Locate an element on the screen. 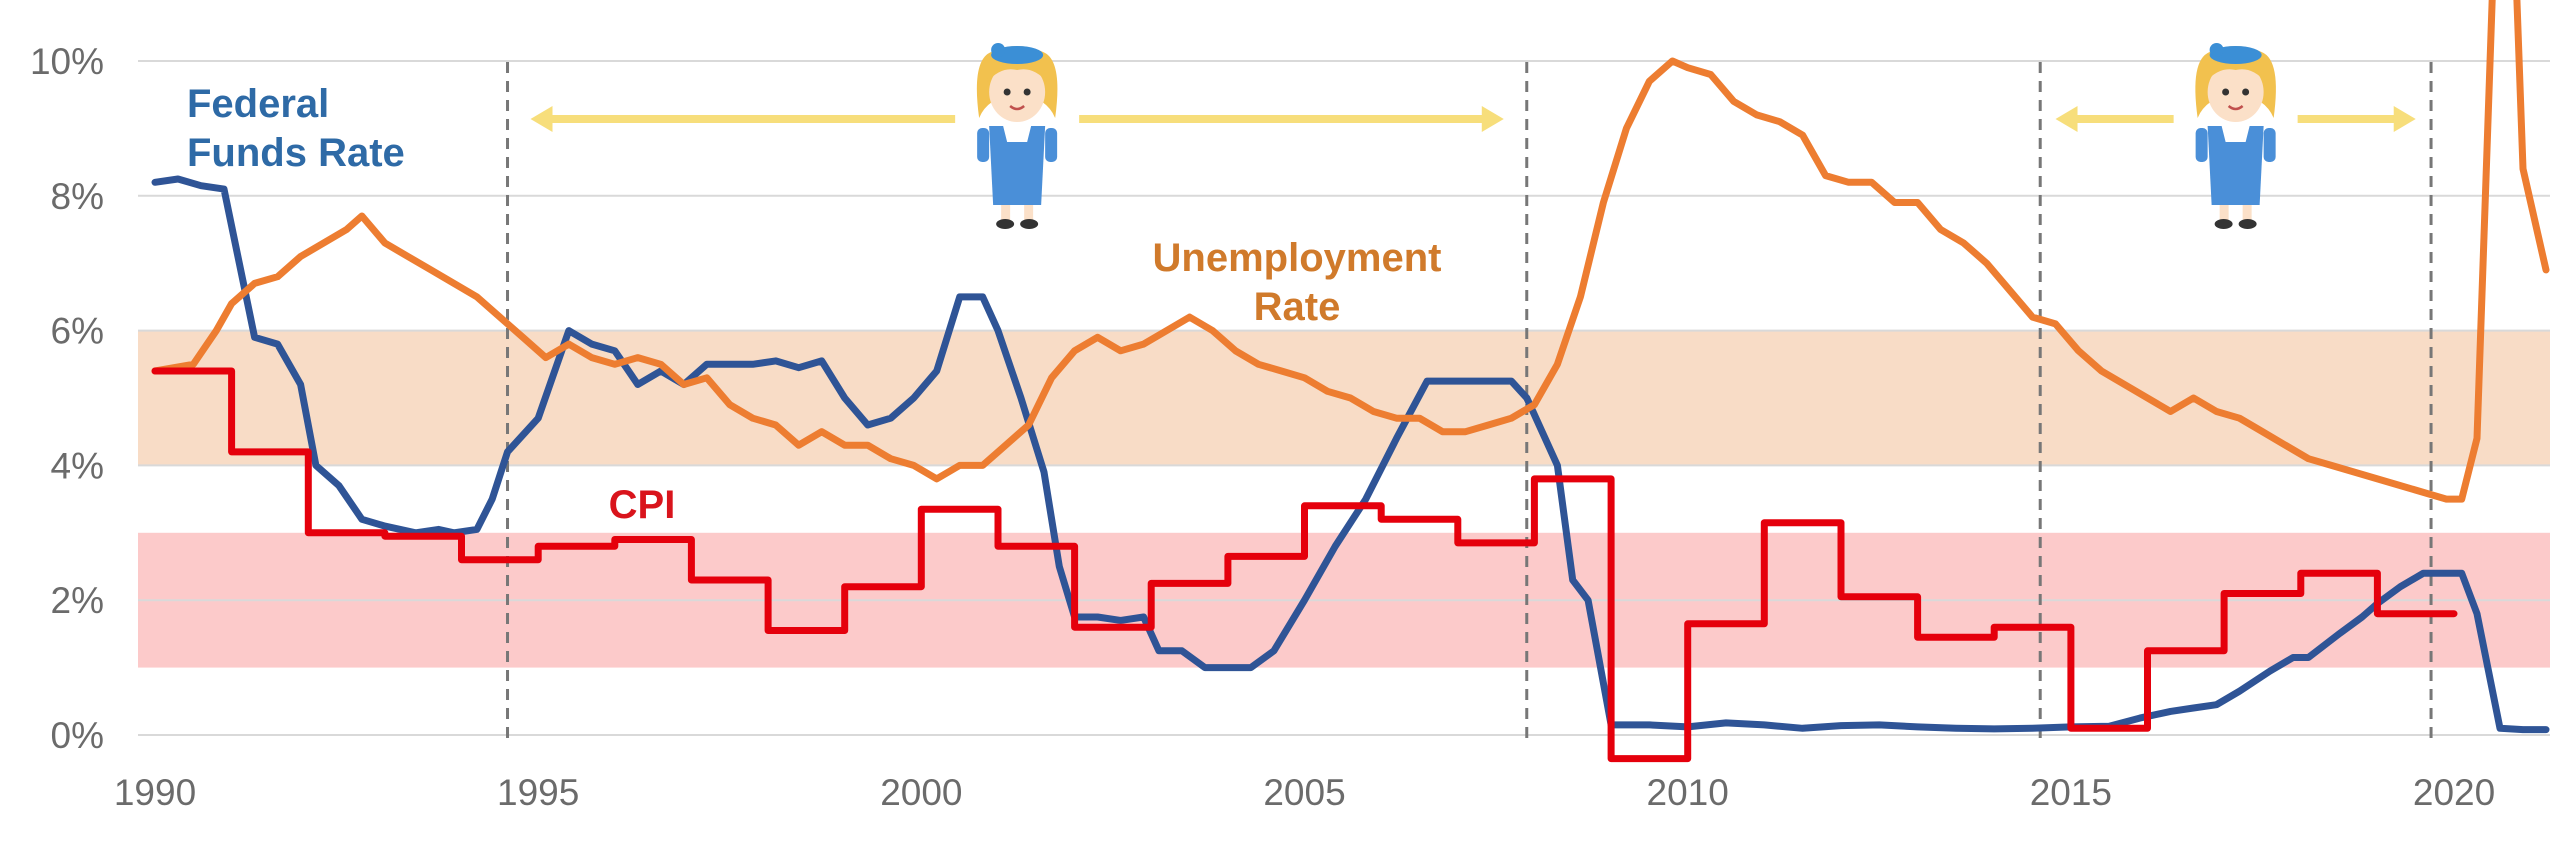  x-tick-label: 1995 is located at coordinates (538, 792).